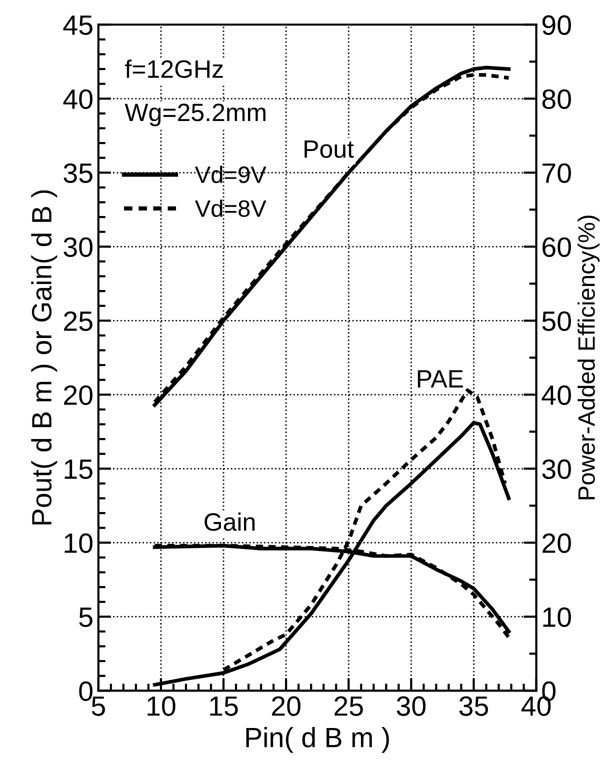 The height and width of the screenshot is (770, 615). Describe the element at coordinates (78, 321) in the screenshot. I see `y-tick-label: 25` at that location.